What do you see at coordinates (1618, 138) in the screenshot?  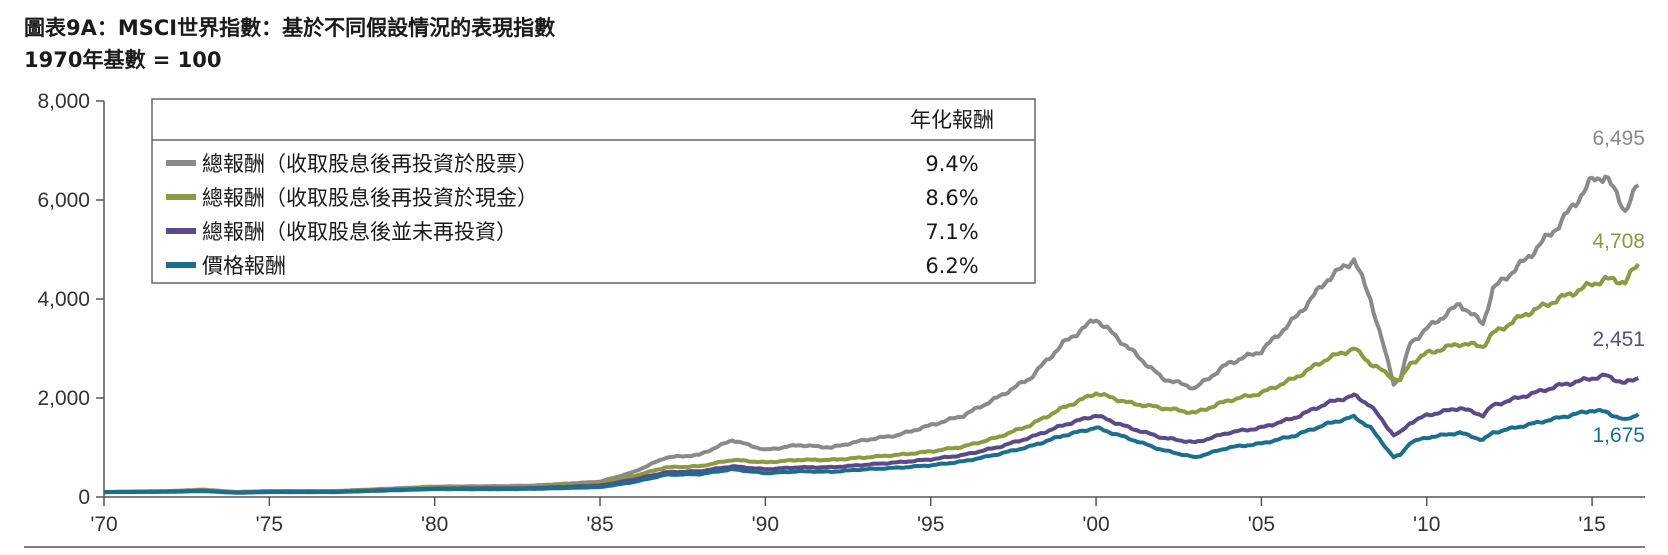 I see `series-end-label: 6,495` at bounding box center [1618, 138].